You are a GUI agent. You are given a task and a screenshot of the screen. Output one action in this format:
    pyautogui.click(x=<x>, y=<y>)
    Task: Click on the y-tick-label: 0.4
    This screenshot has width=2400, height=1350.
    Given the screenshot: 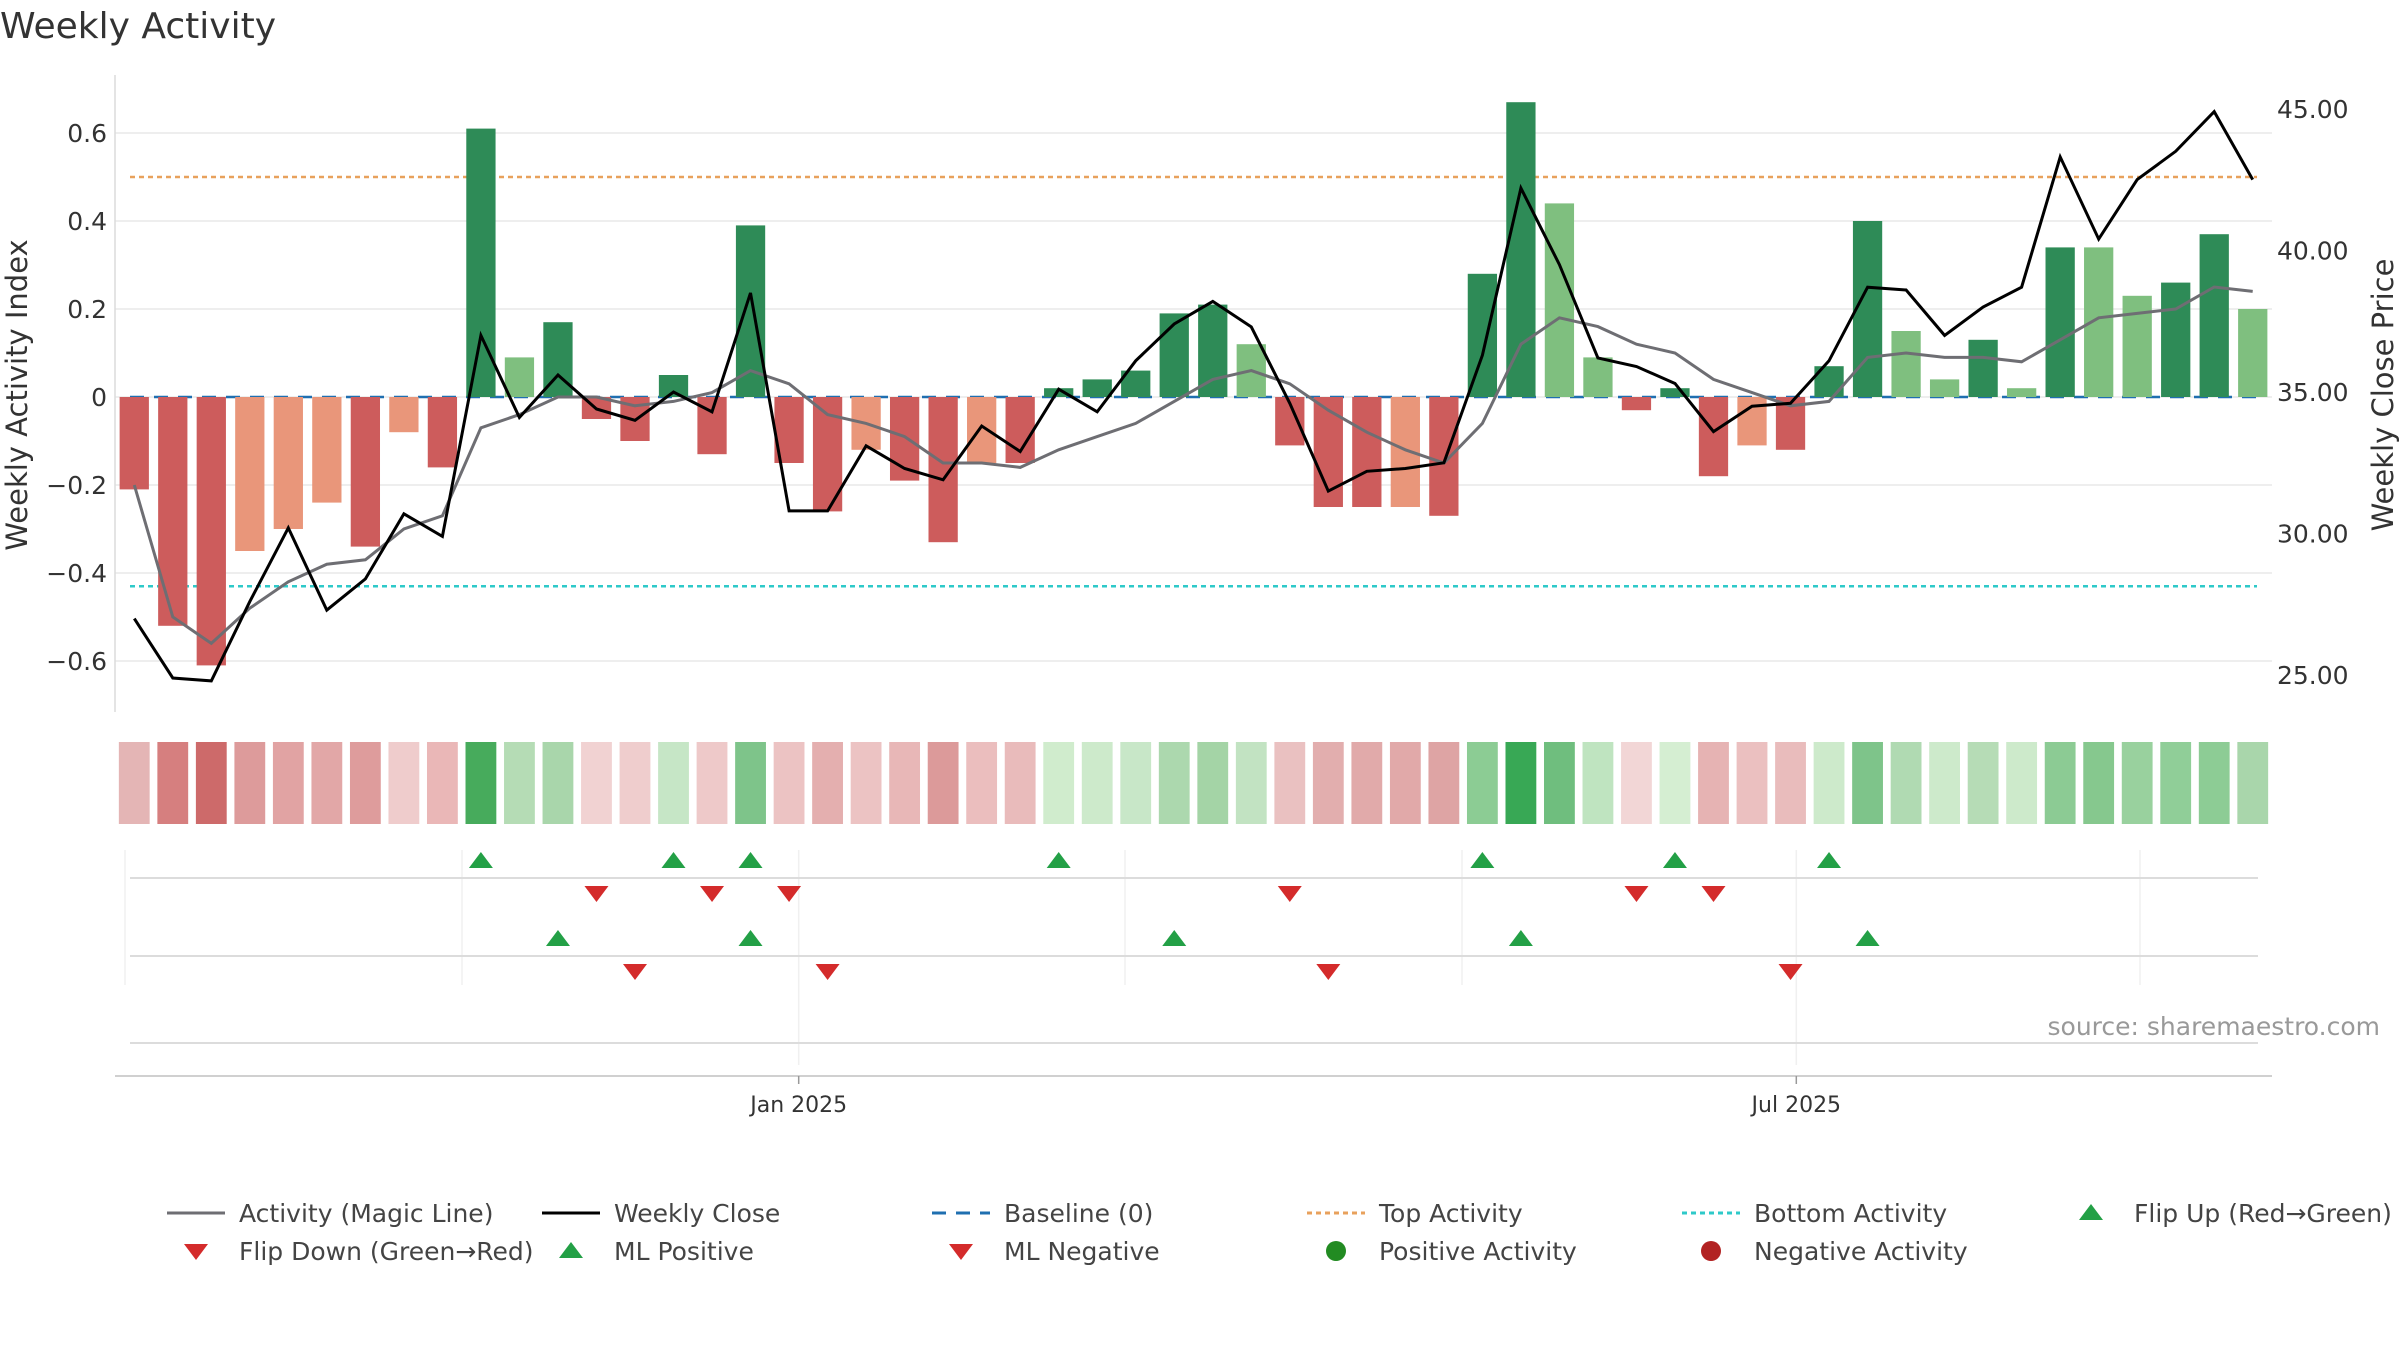 What is the action you would take?
    pyautogui.click(x=87, y=221)
    